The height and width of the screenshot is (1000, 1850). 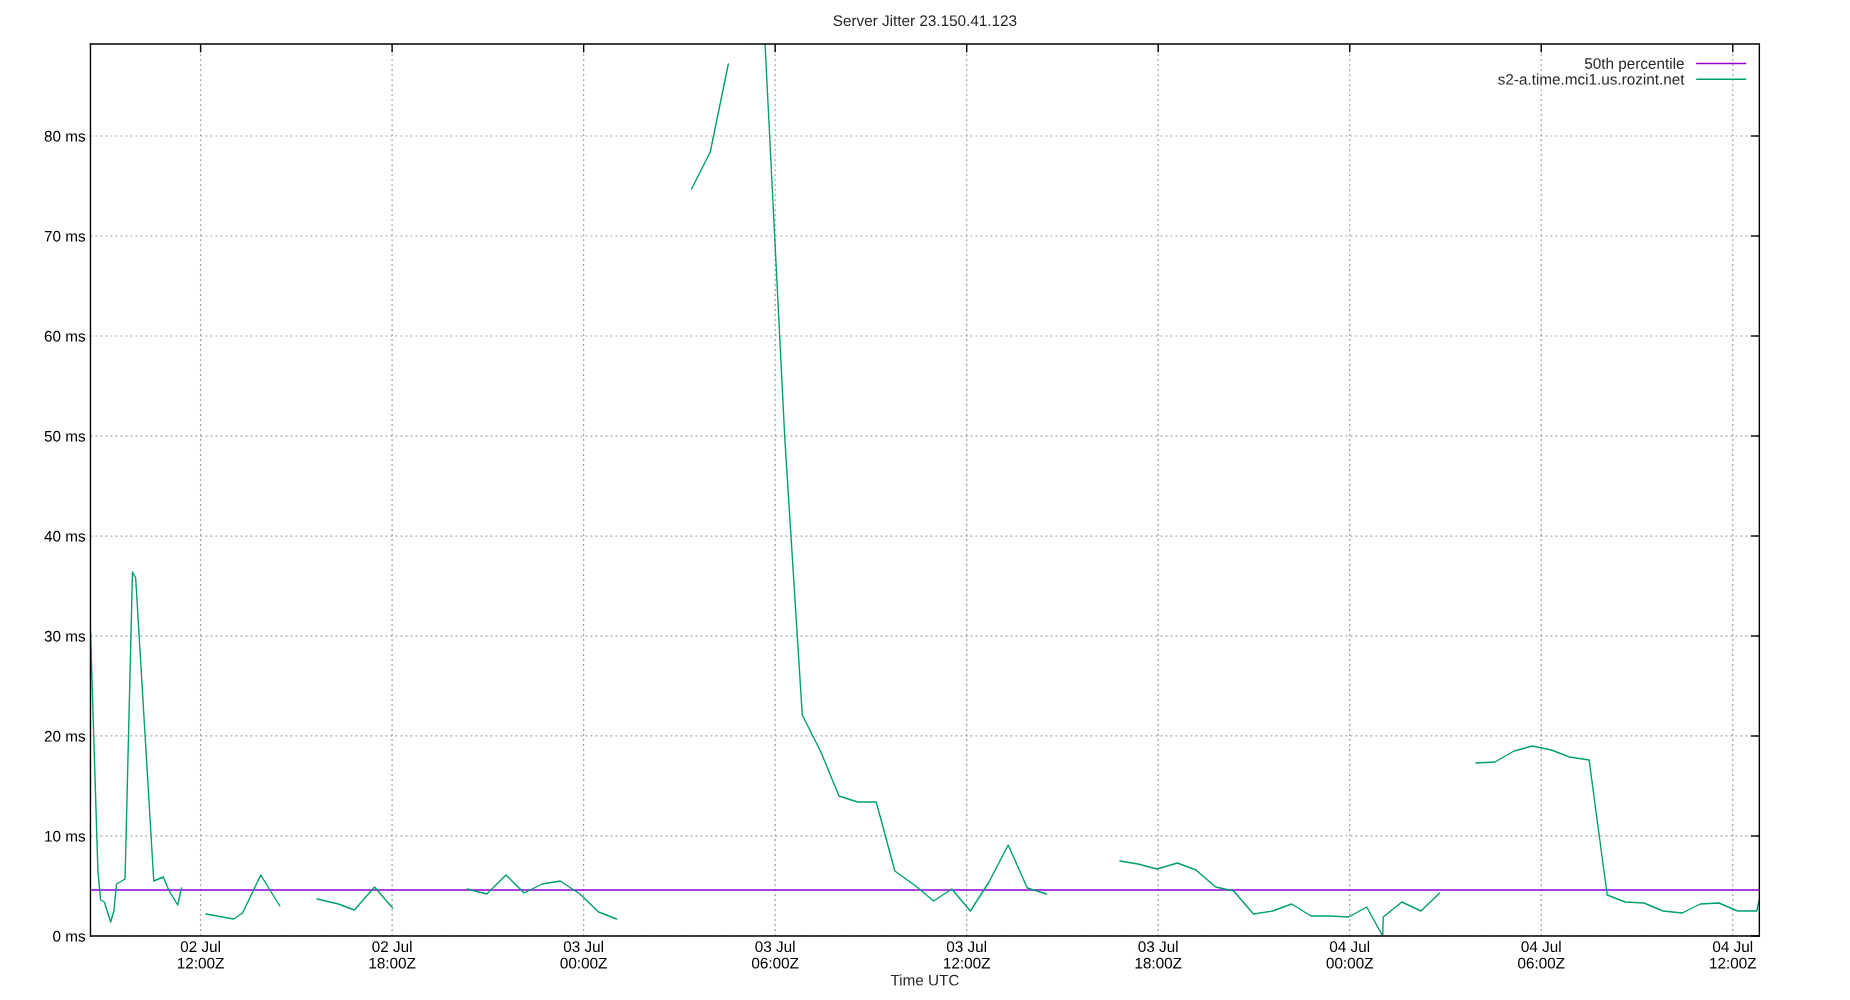 What do you see at coordinates (775, 954) in the screenshot?
I see `x-tick-label: 03 Jul 06:00Z` at bounding box center [775, 954].